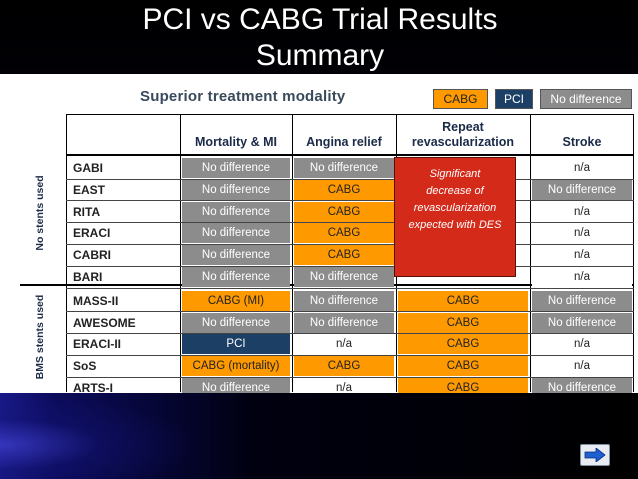 The image size is (638, 479). I want to click on trial-name: ERACI-II, so click(97, 344).